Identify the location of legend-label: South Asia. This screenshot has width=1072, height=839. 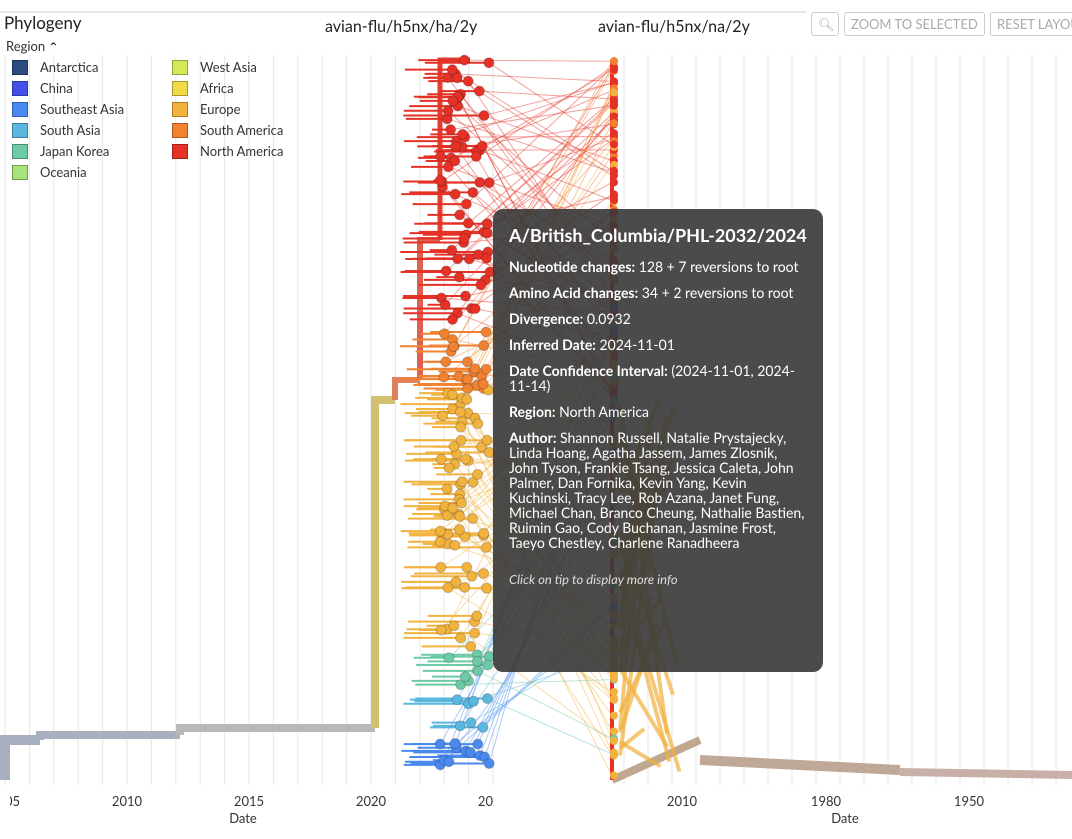
(70, 130).